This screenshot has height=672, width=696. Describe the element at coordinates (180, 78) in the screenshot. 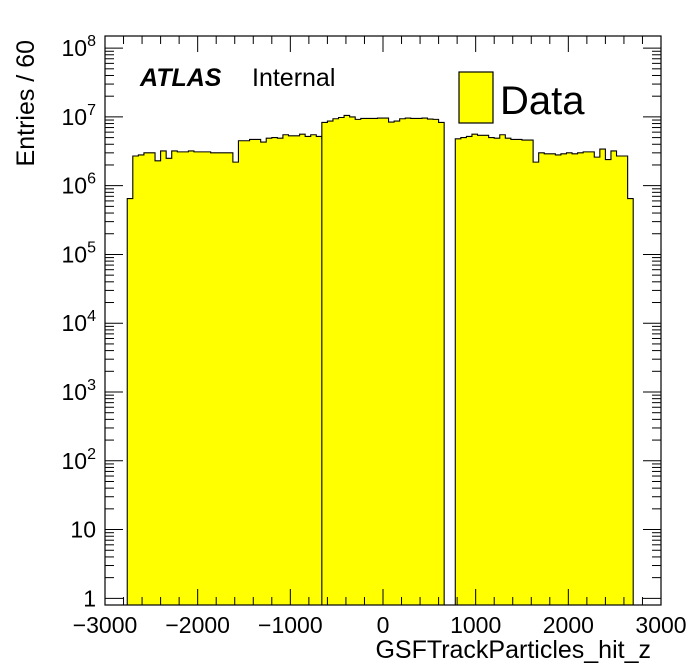

I see `atlas-label: ATLAS` at that location.